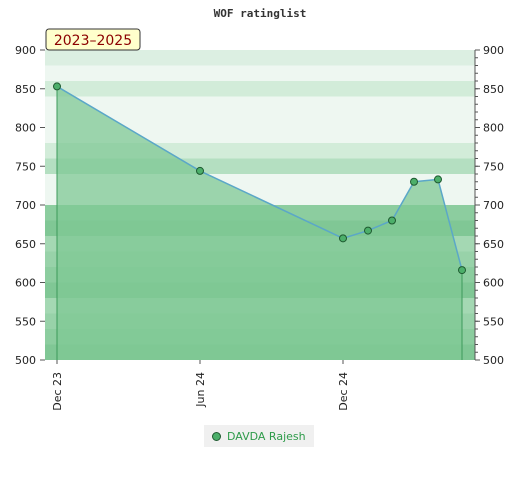  I want to click on y-axis-left: 500 550 600 650 700 750 800 850 900, so click(30, 205).